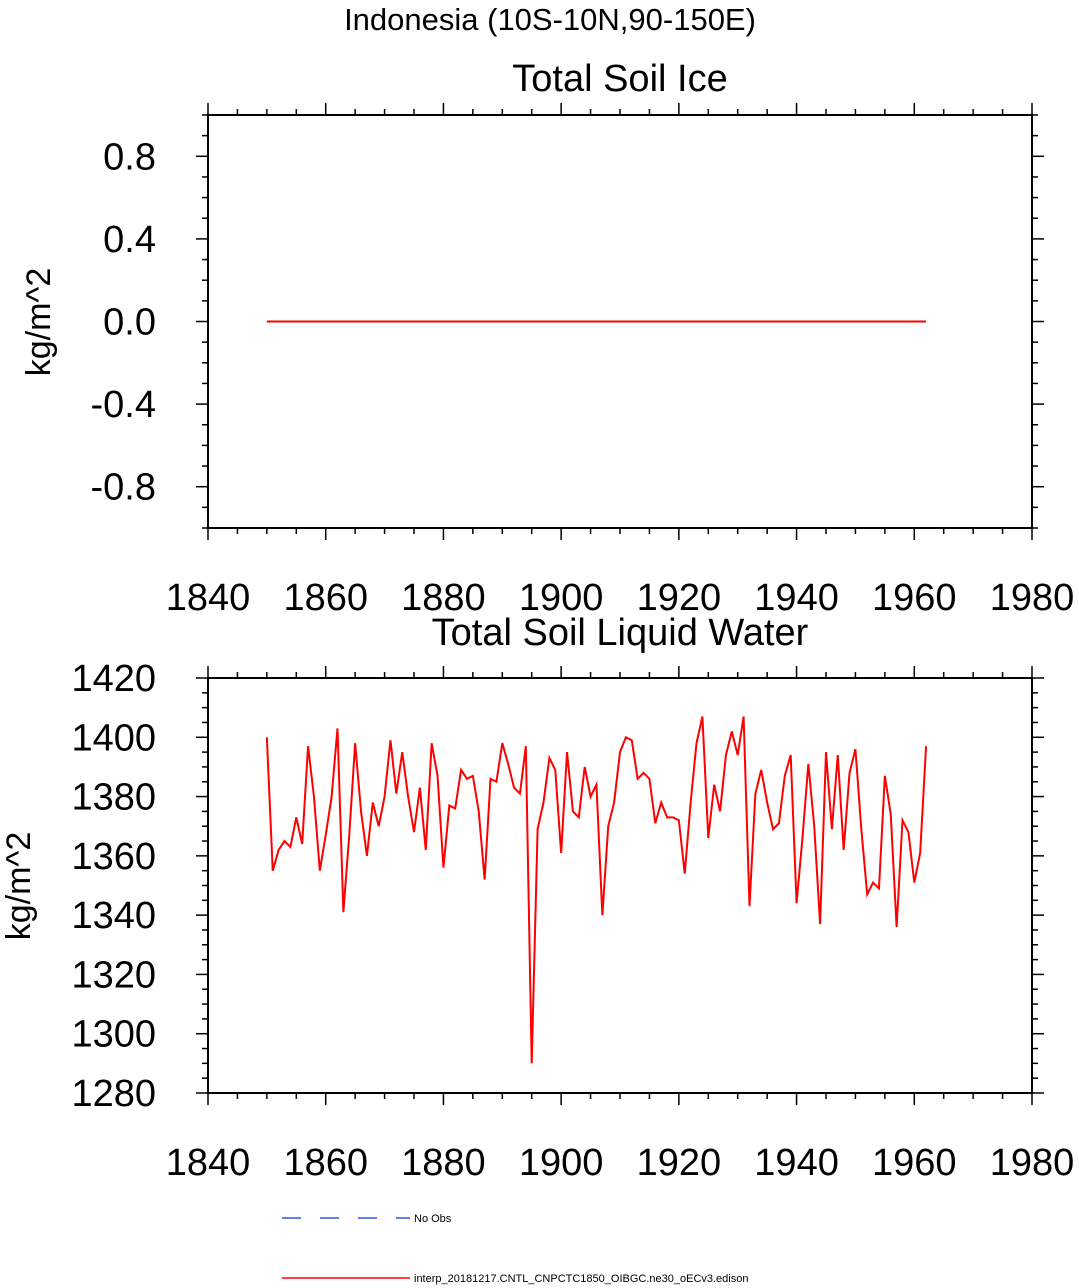  Describe the element at coordinates (550, 19) in the screenshot. I see `figure-title: Indonesia (10S-10N,90-150E)` at that location.